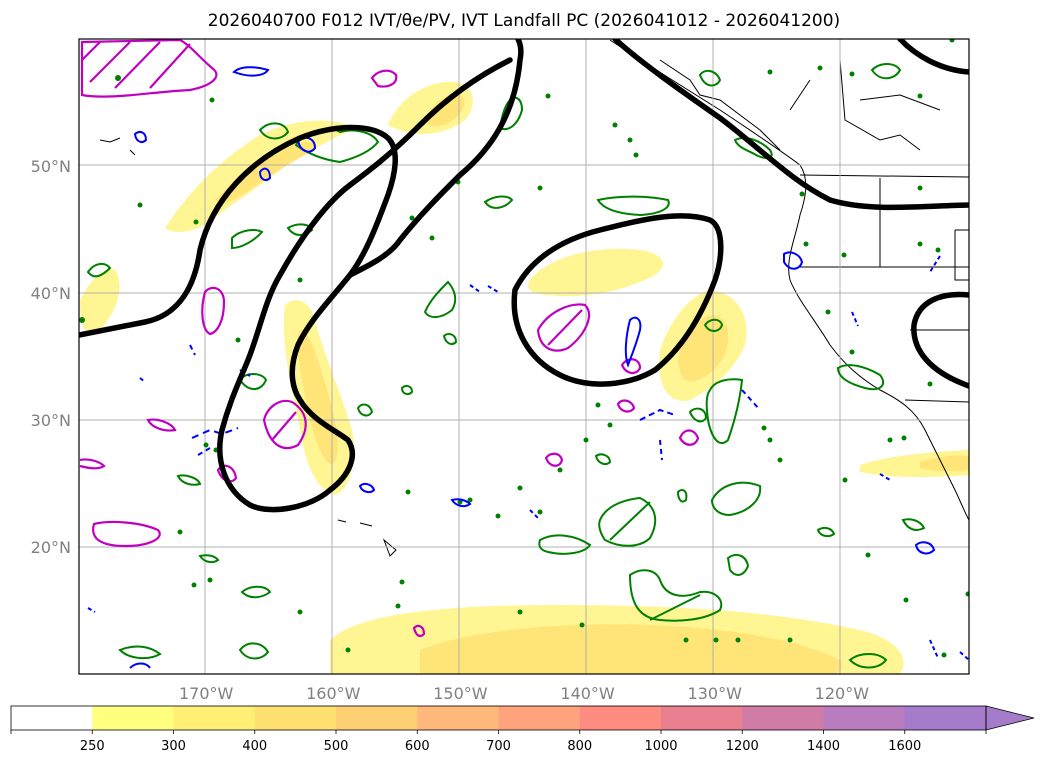 The image size is (1047, 767). What do you see at coordinates (1010, 718) in the screenshot?
I see `colorbar-extend-arrow` at bounding box center [1010, 718].